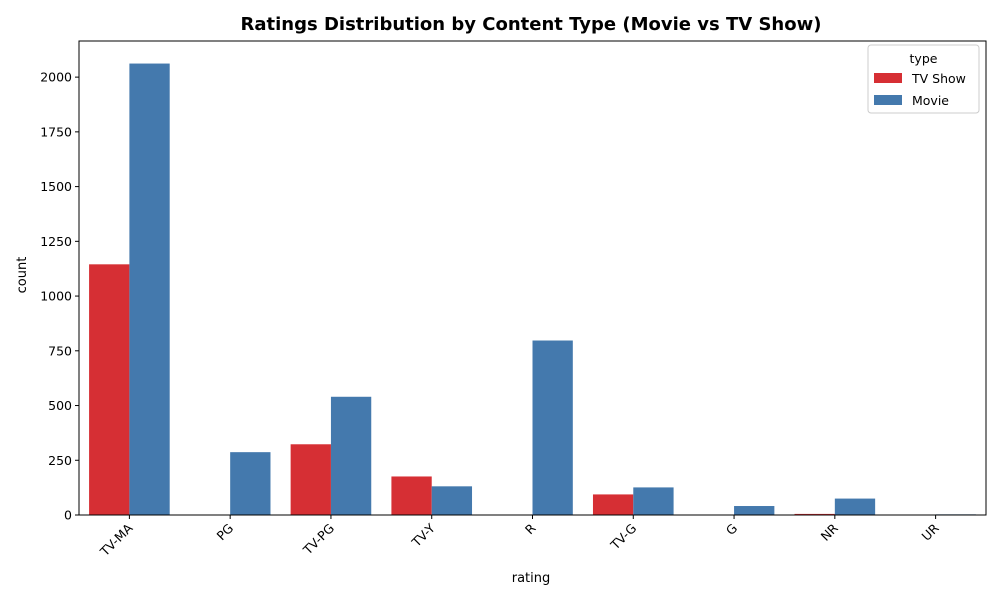  Describe the element at coordinates (623, 537) in the screenshot. I see `x-tick-label: TV-G` at that location.